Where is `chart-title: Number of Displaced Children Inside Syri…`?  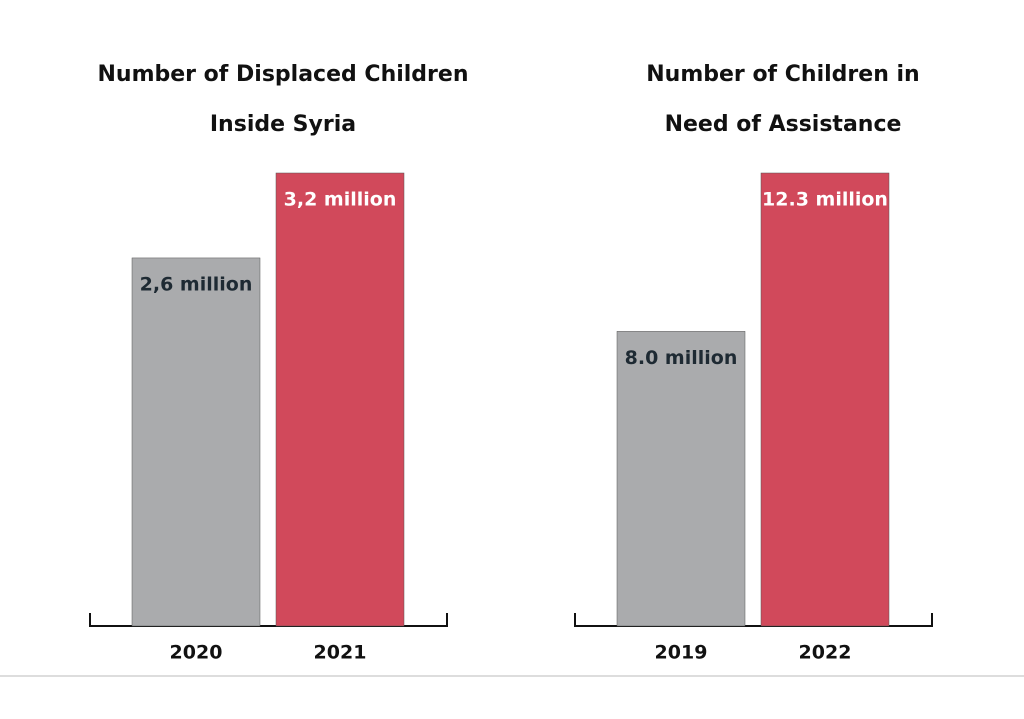
chart-title: Number of Displaced Children Inside Syri… is located at coordinates (283, 99).